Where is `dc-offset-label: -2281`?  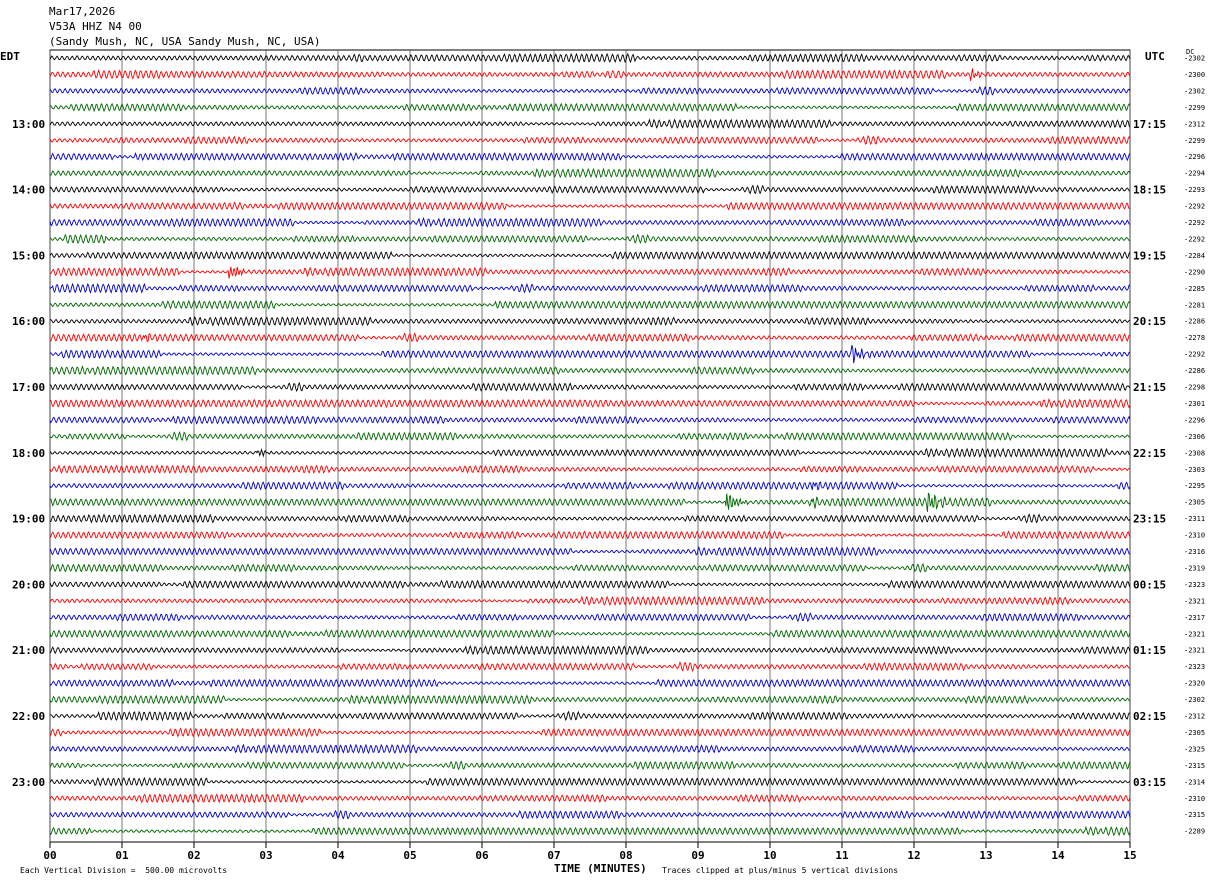 dc-offset-label: -2281 is located at coordinates (1194, 305).